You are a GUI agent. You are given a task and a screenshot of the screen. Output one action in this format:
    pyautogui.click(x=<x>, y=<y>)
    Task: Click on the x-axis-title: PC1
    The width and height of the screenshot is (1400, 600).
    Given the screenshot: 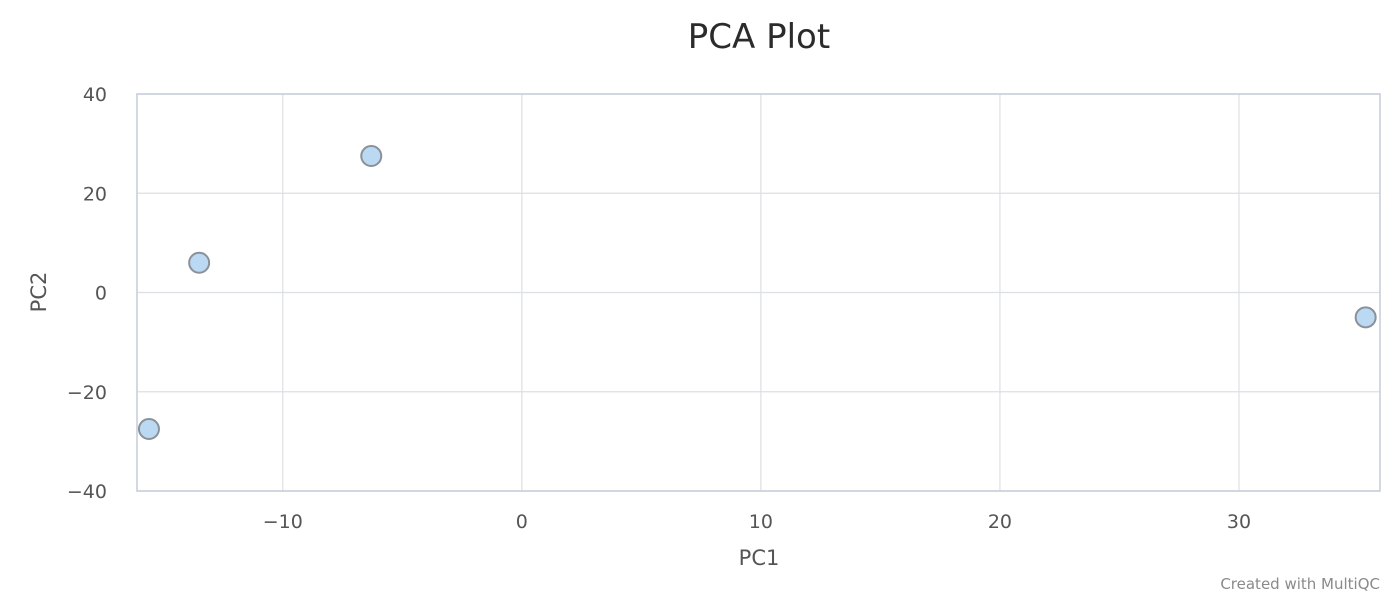 What is the action you would take?
    pyautogui.click(x=759, y=558)
    